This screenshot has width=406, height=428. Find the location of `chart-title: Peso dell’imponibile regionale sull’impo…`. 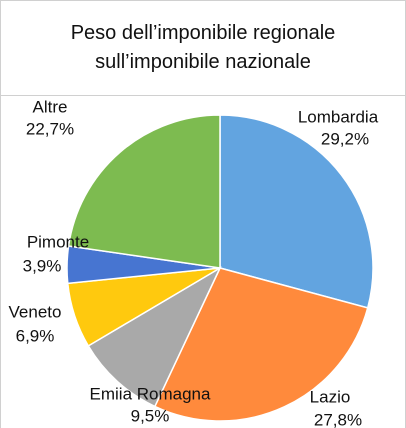

chart-title: Peso dell’imponibile regionale sull’impo… is located at coordinates (203, 47).